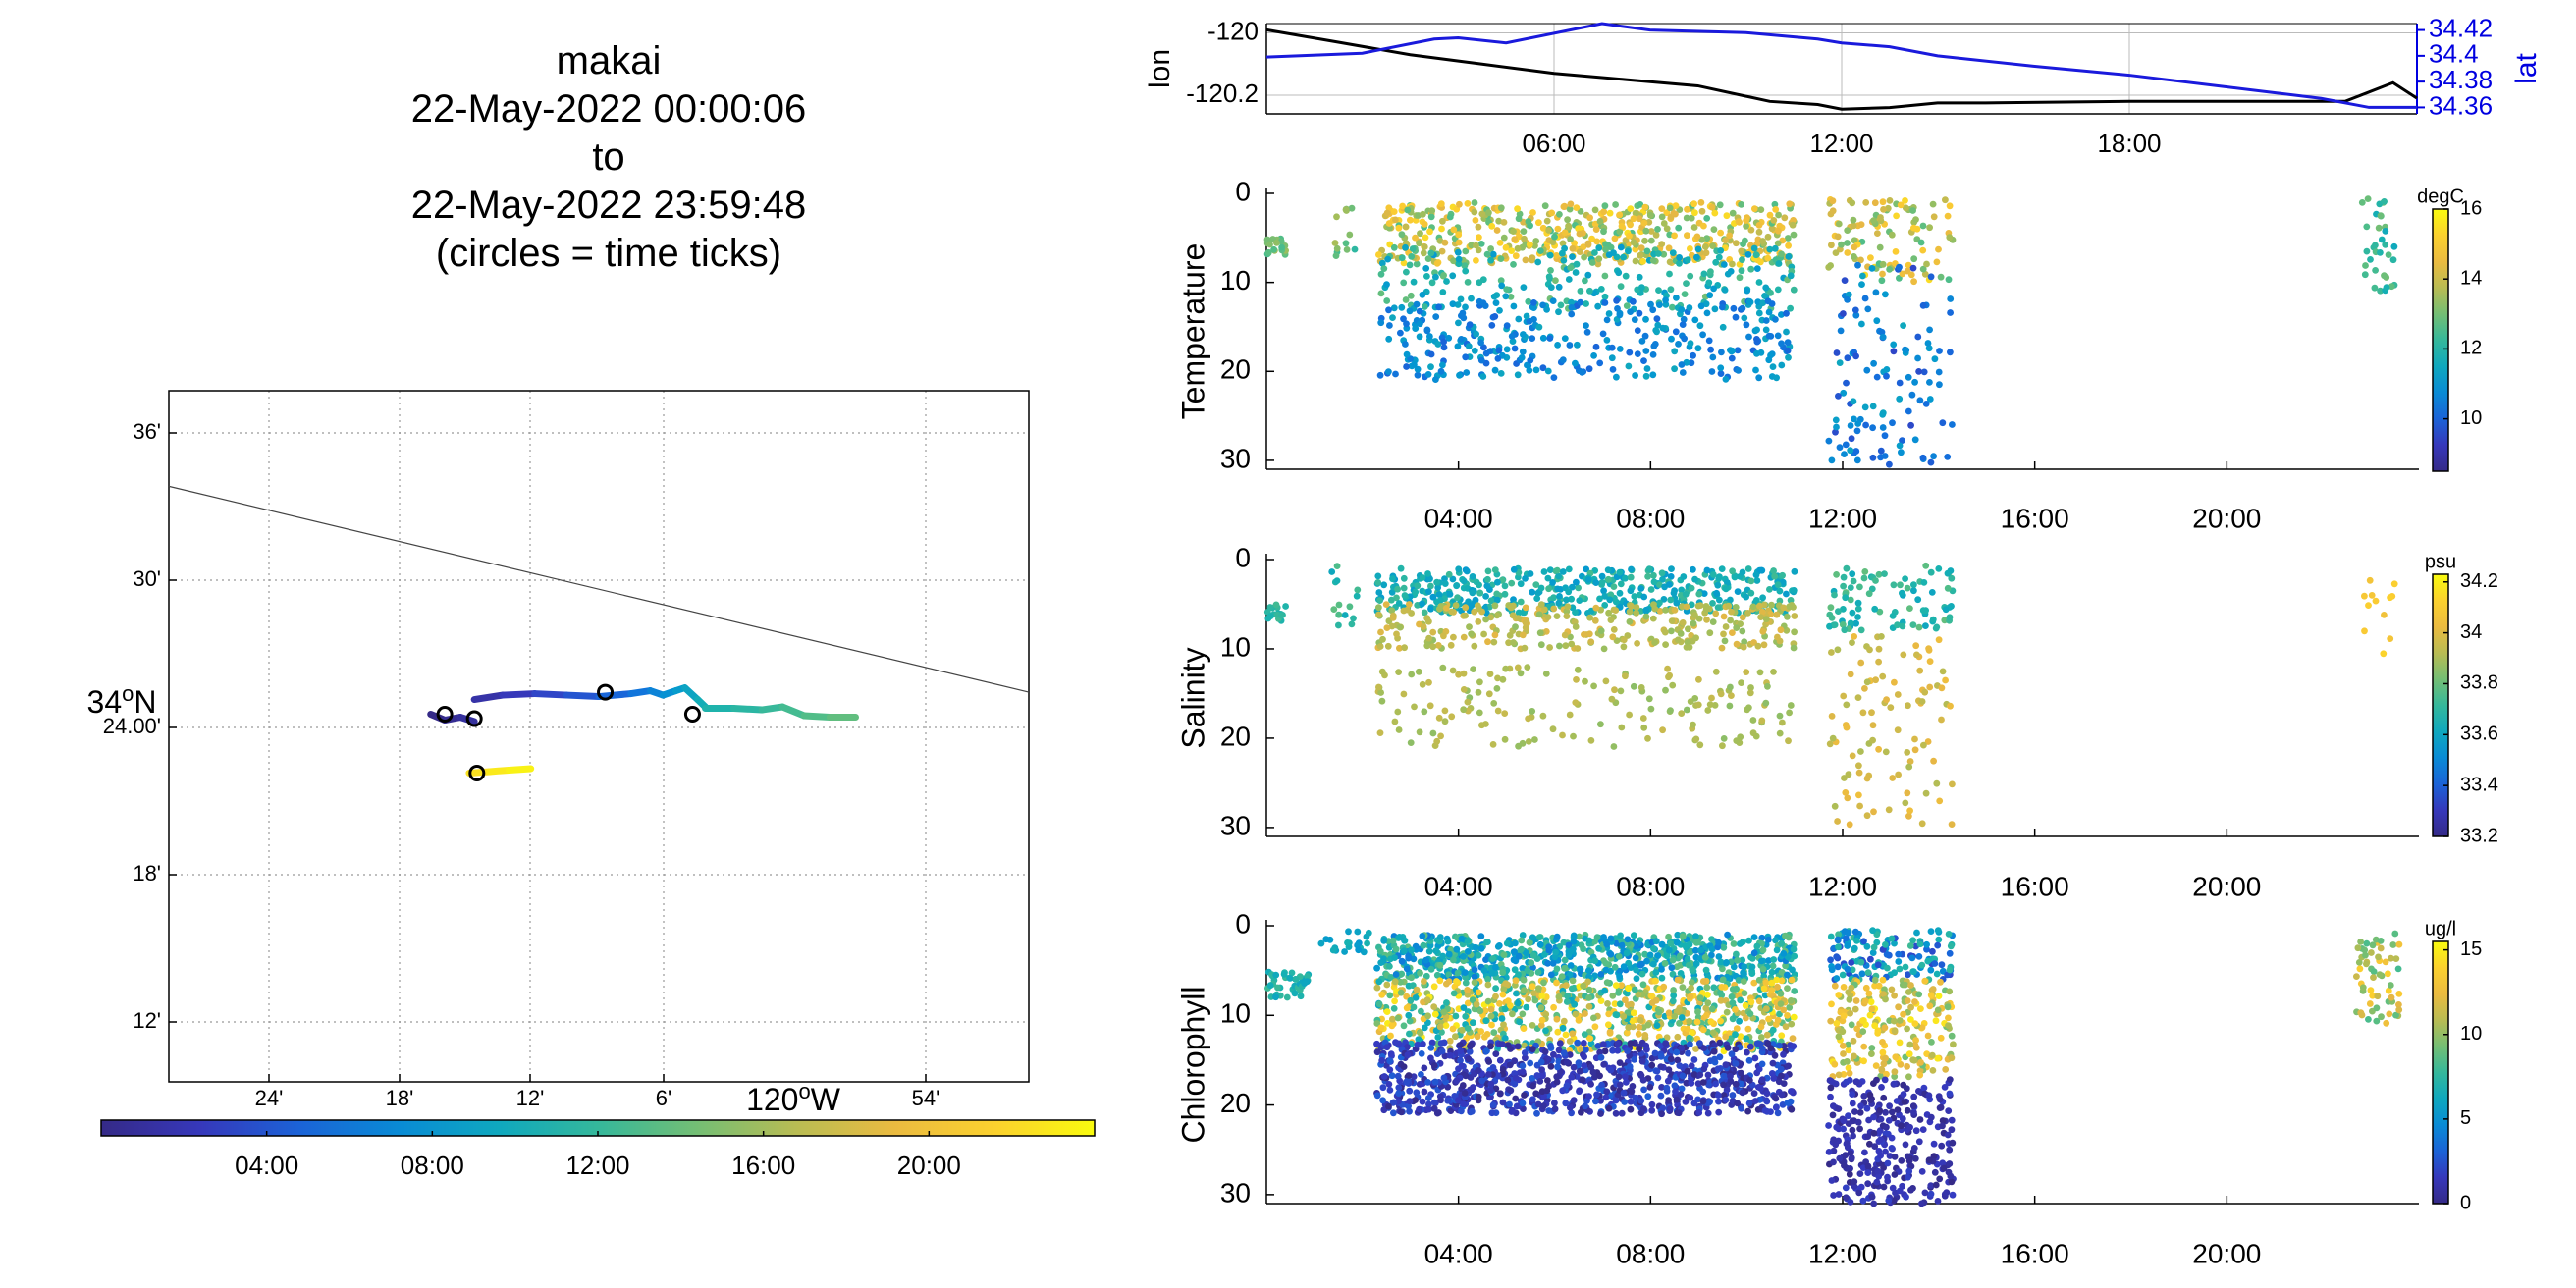 The width and height of the screenshot is (2576, 1288). What do you see at coordinates (2440, 561) in the screenshot?
I see `salinity-colorbar-unit: psu` at bounding box center [2440, 561].